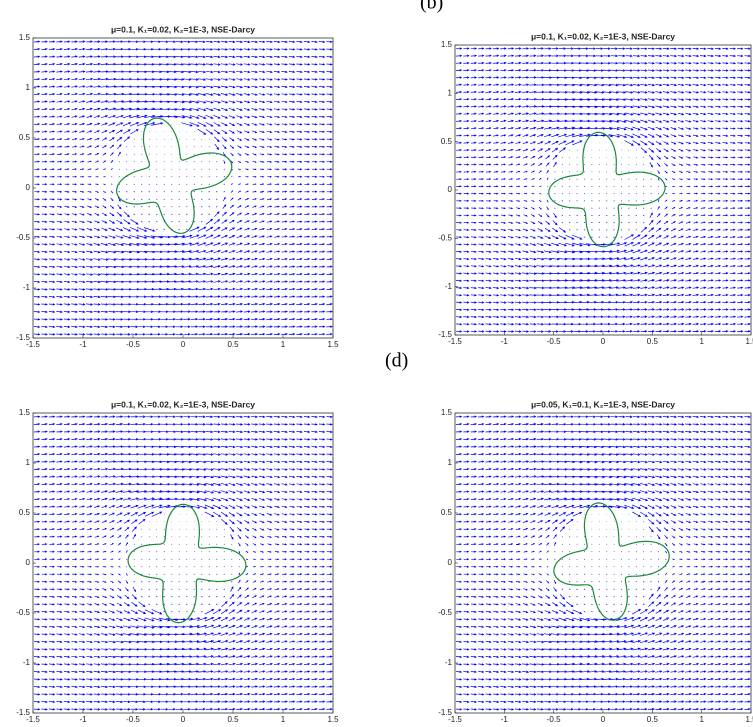 This screenshot has width=753, height=727. What do you see at coordinates (83, 719) in the screenshot?
I see `x-tick-label: -1` at bounding box center [83, 719].